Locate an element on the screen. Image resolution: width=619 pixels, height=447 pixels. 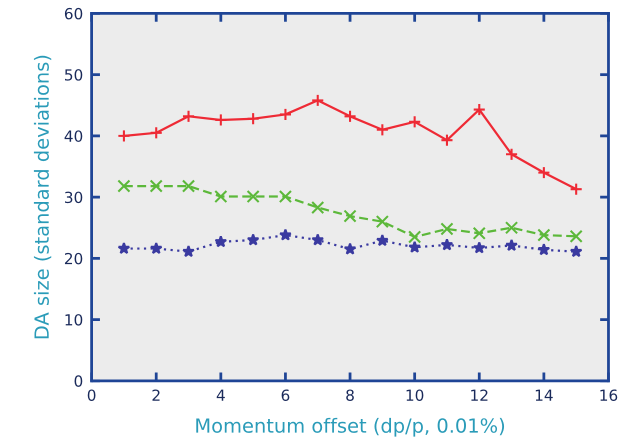
y-tick-label: 50 is located at coordinates (73, 75).